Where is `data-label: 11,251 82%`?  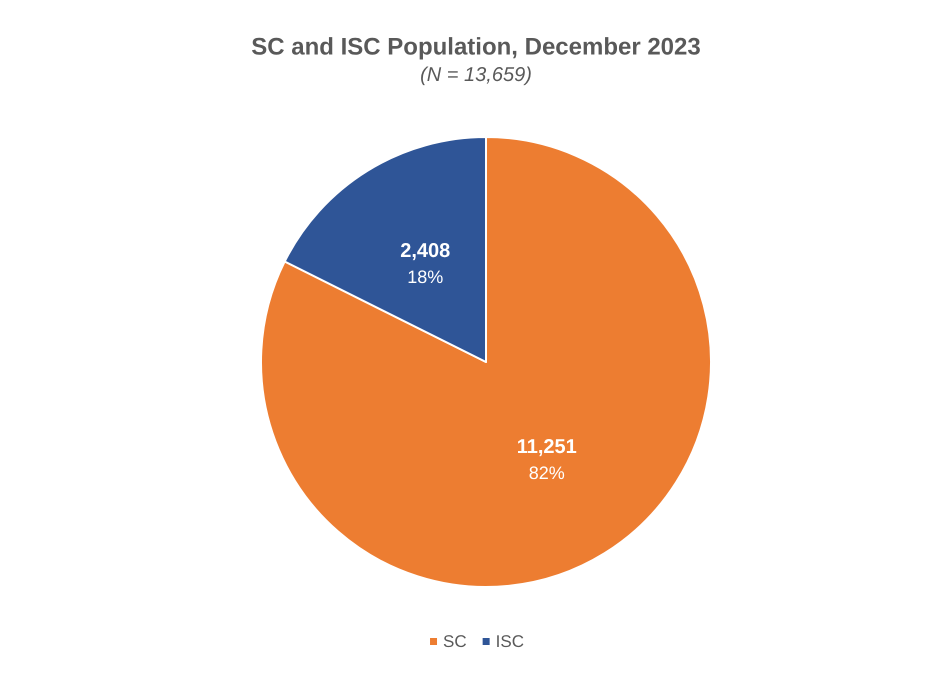
data-label: 11,251 82% is located at coordinates (546, 460).